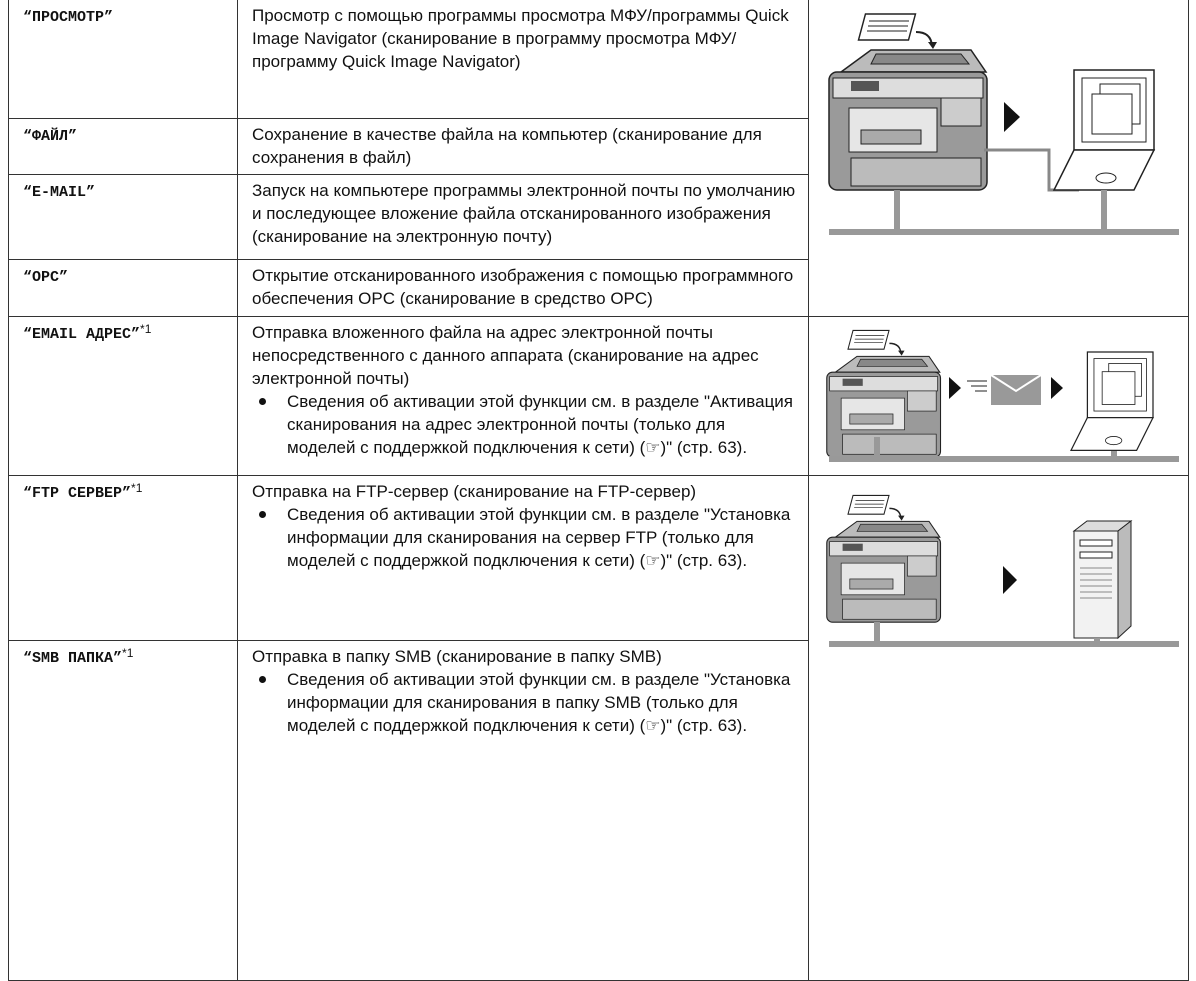  I want to click on mode: “SMB ПАПКА”, so click(73, 658).